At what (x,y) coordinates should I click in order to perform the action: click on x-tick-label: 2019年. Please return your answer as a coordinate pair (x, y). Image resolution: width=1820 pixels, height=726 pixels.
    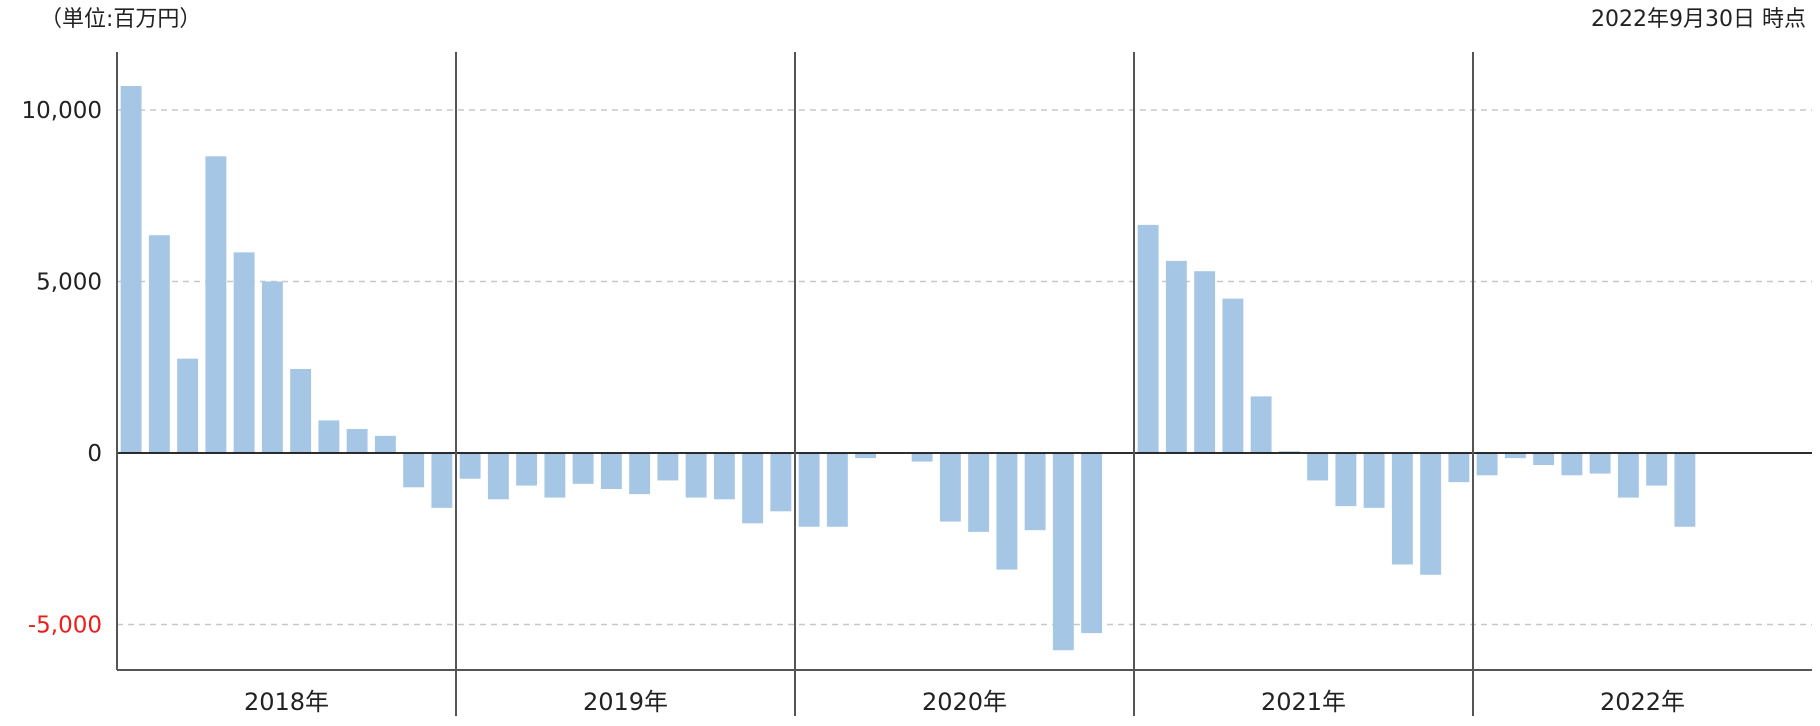
    Looking at the image, I should click on (625, 702).